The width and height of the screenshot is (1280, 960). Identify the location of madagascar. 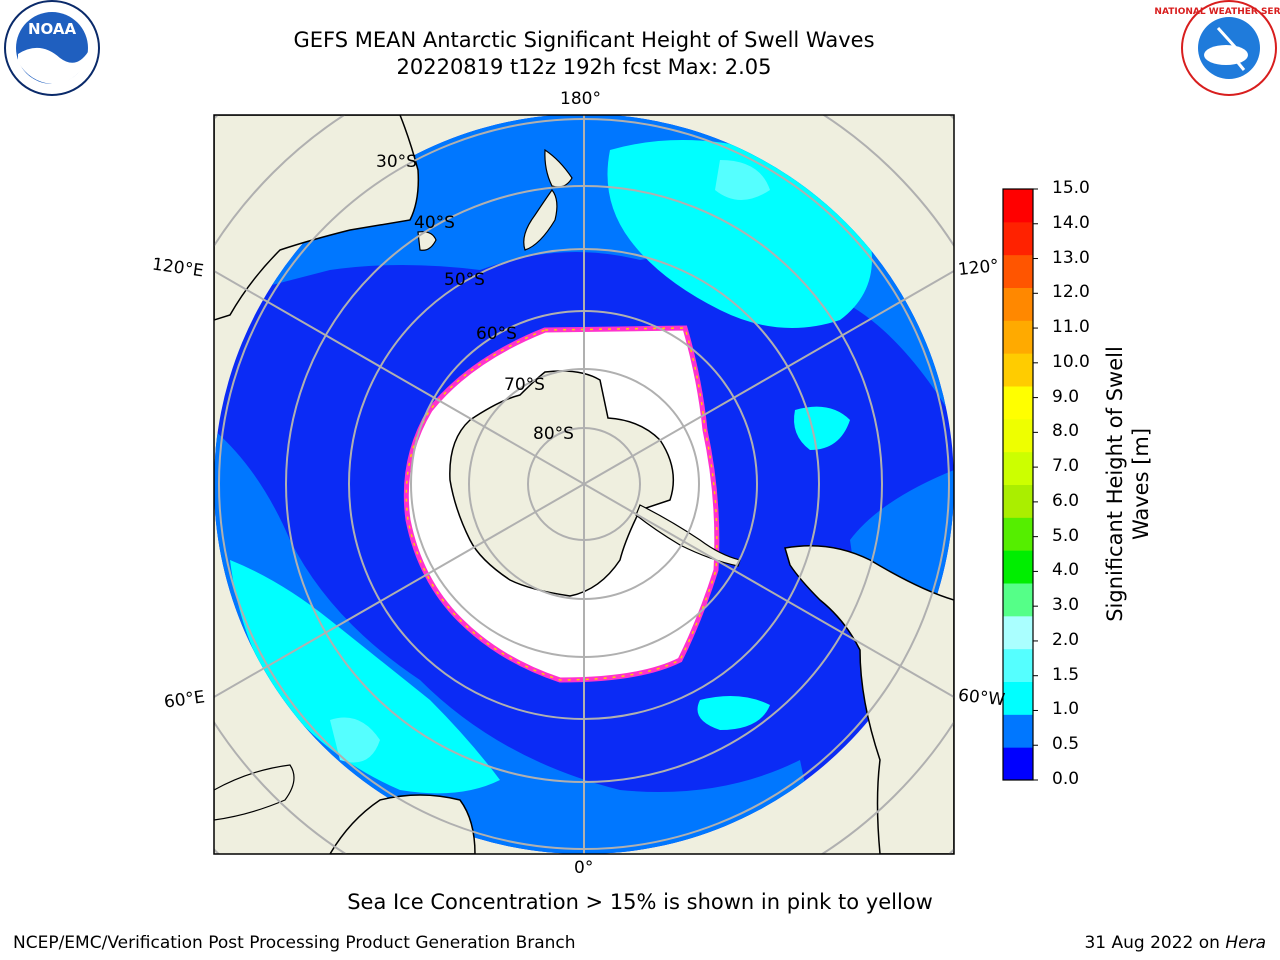
(254, 792).